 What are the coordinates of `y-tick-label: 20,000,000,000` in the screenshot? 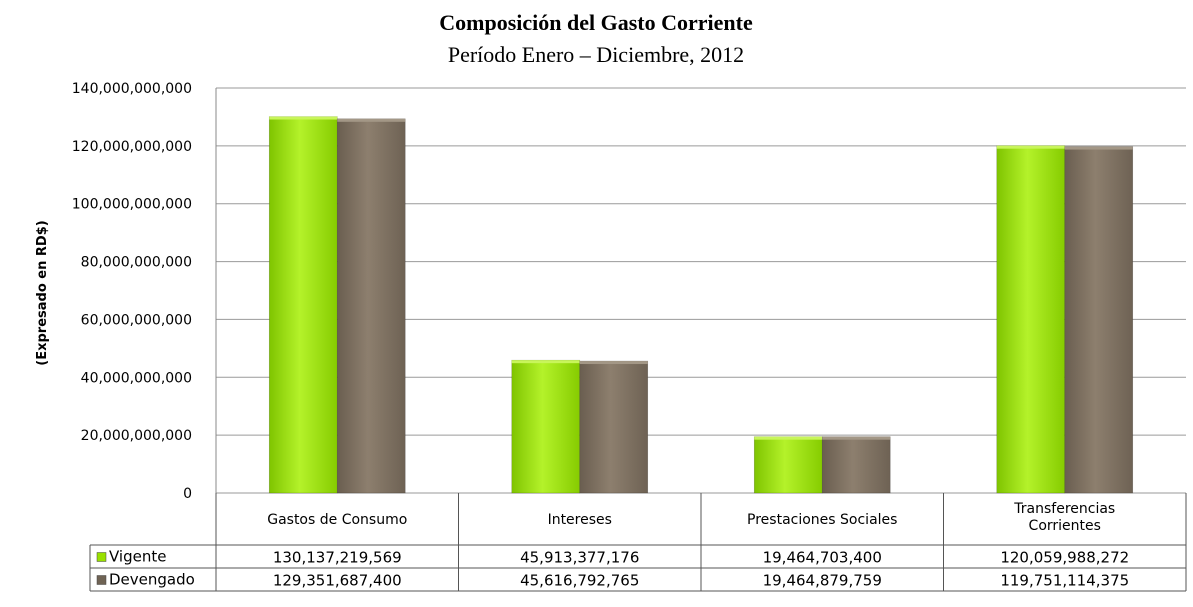 It's located at (136, 436).